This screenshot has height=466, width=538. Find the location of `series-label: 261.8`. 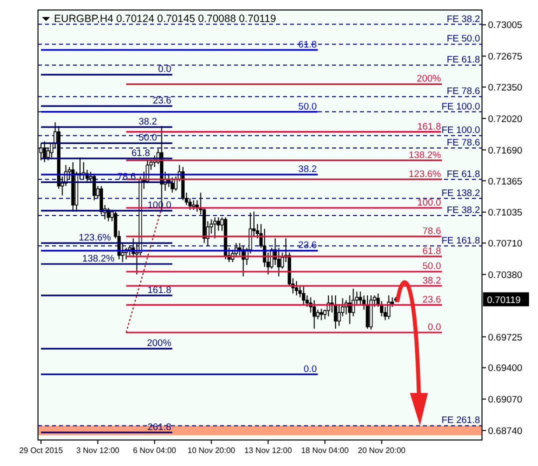

series-label: 261.8 is located at coordinates (160, 427).